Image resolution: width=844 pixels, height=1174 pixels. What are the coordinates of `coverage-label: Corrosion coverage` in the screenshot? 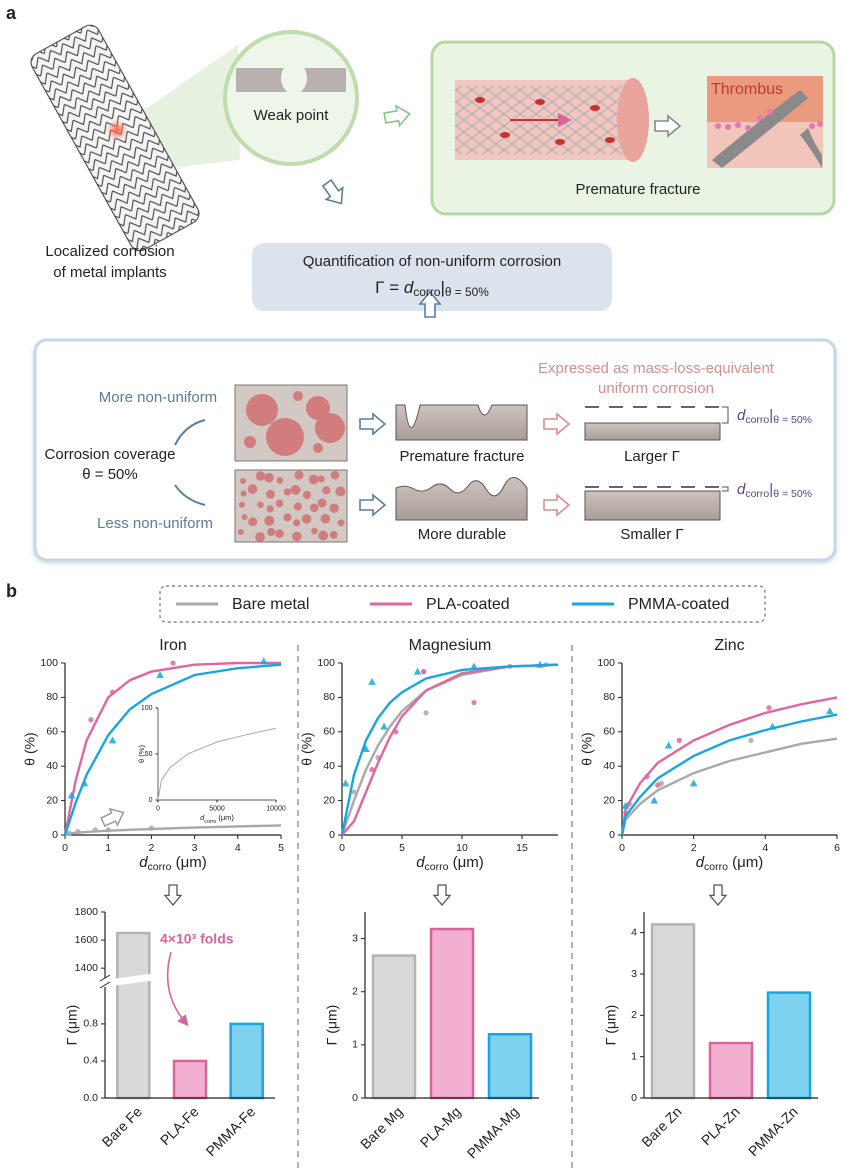 It's located at (110, 454).